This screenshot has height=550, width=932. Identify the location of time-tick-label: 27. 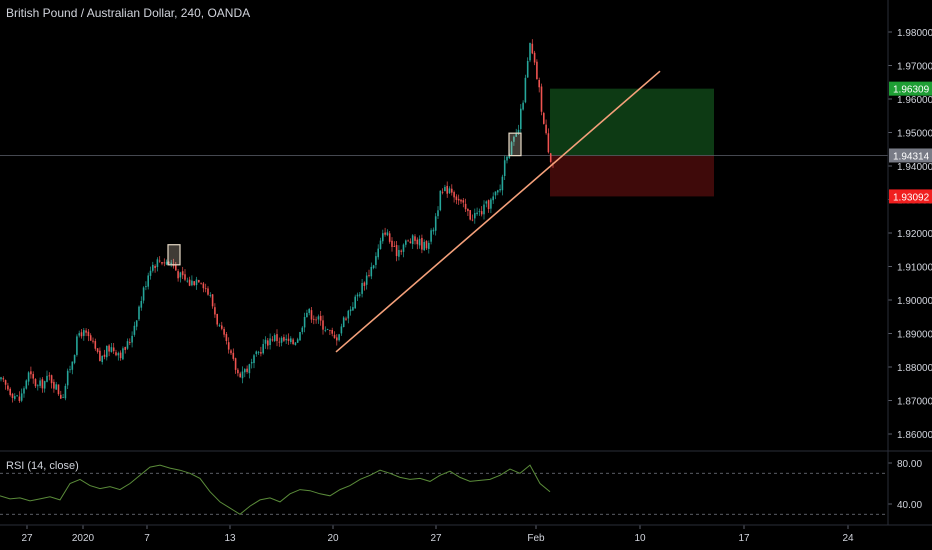
(436, 538).